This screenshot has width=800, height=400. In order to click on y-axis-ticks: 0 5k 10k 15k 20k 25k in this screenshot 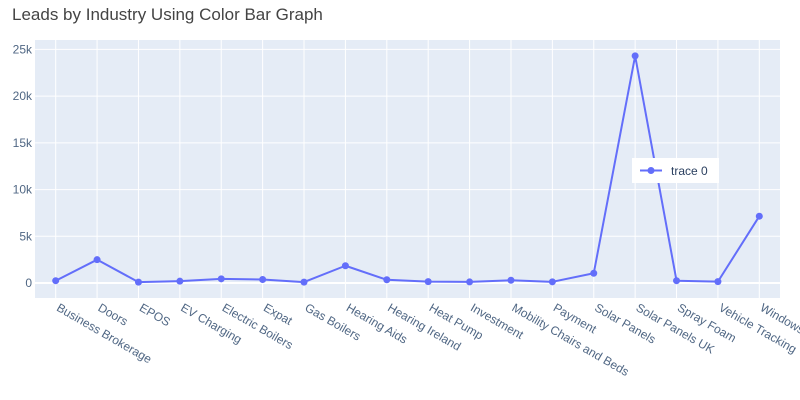, I will do `click(23, 166)`.